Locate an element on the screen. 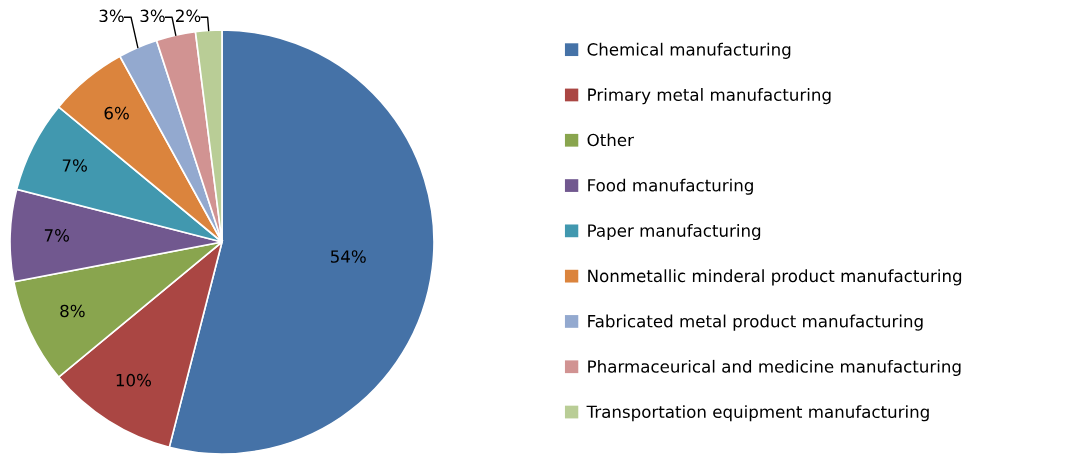 This screenshot has height=455, width=1089. legend-label: Transportation equipment manufacturing is located at coordinates (757, 413).